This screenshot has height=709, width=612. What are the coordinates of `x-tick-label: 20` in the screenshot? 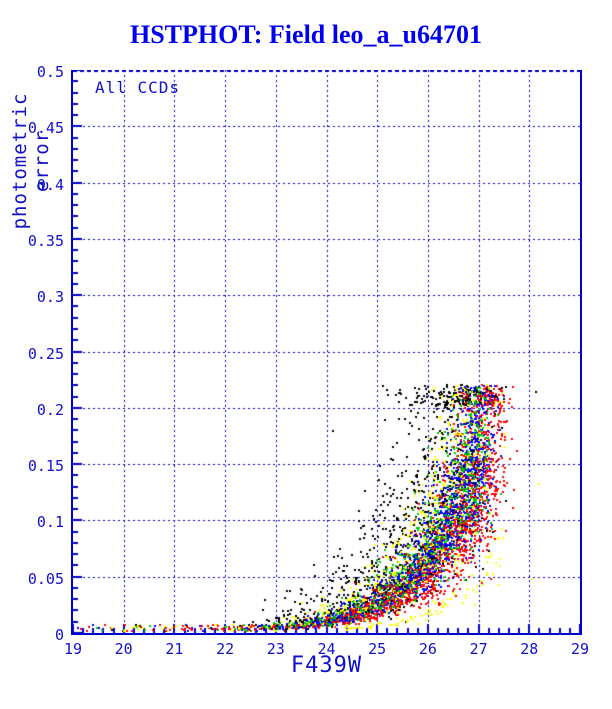 It's located at (123, 649).